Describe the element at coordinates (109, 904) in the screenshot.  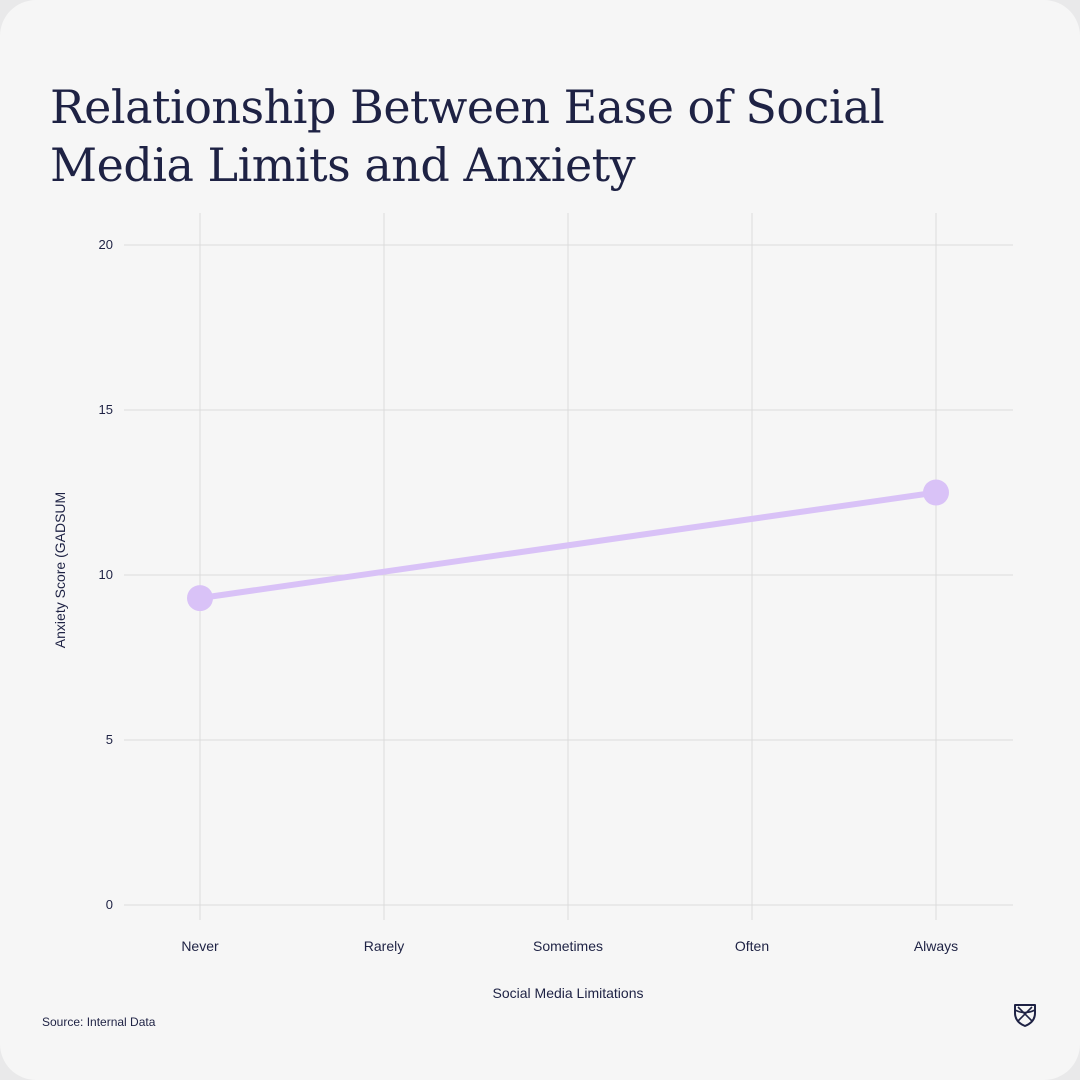
I see `y-tick-label: 0` at that location.